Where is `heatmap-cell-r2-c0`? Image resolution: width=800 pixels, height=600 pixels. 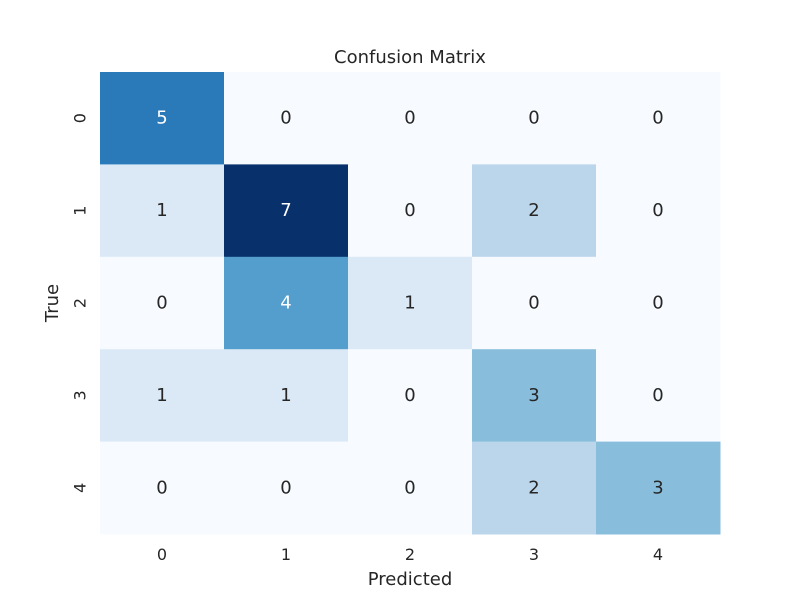
heatmap-cell-r2-c0 is located at coordinates (162, 303).